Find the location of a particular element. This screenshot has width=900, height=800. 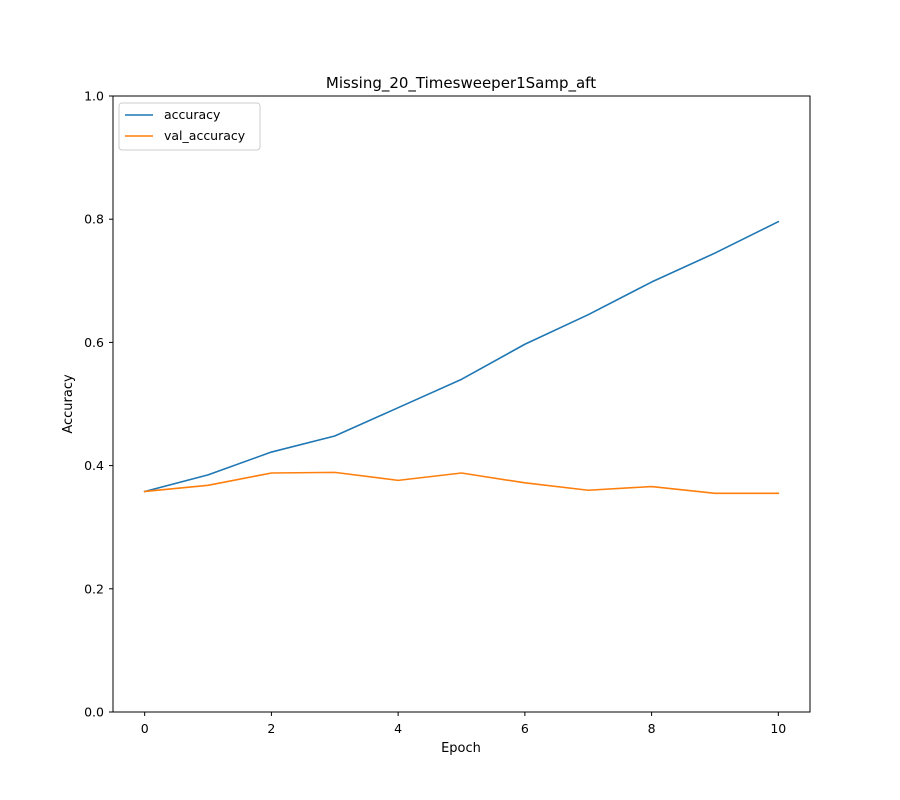

y-tick-label: 0.0 is located at coordinates (94, 712).